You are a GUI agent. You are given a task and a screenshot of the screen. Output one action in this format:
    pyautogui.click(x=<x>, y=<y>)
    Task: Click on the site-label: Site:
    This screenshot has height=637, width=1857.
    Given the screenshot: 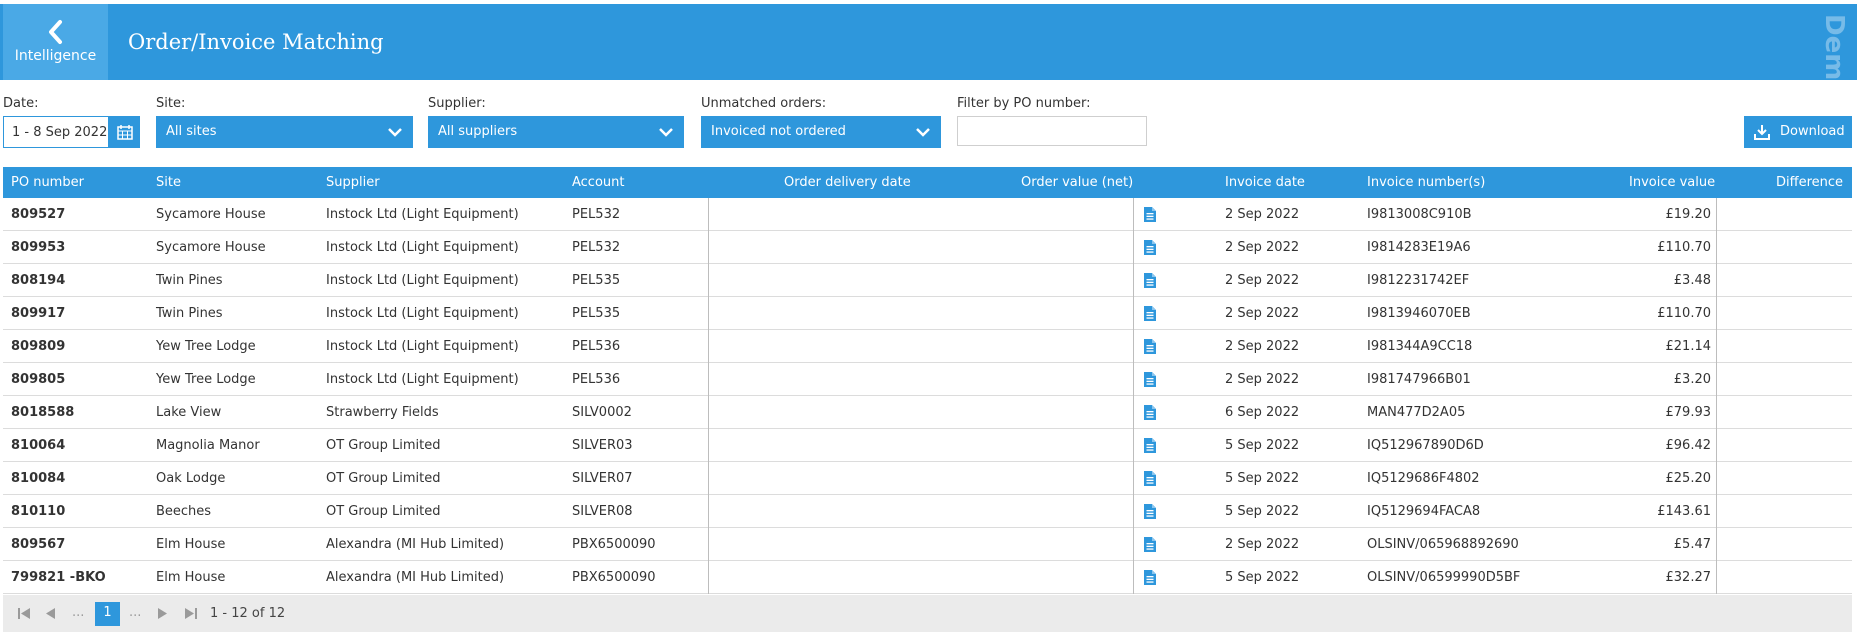 What is the action you would take?
    pyautogui.click(x=171, y=103)
    